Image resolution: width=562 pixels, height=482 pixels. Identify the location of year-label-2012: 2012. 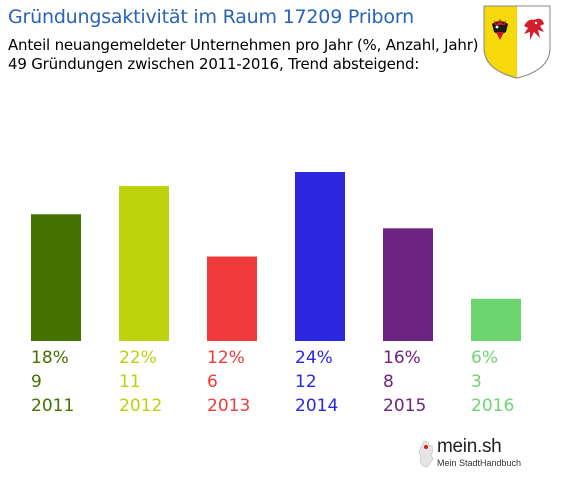
(141, 406).